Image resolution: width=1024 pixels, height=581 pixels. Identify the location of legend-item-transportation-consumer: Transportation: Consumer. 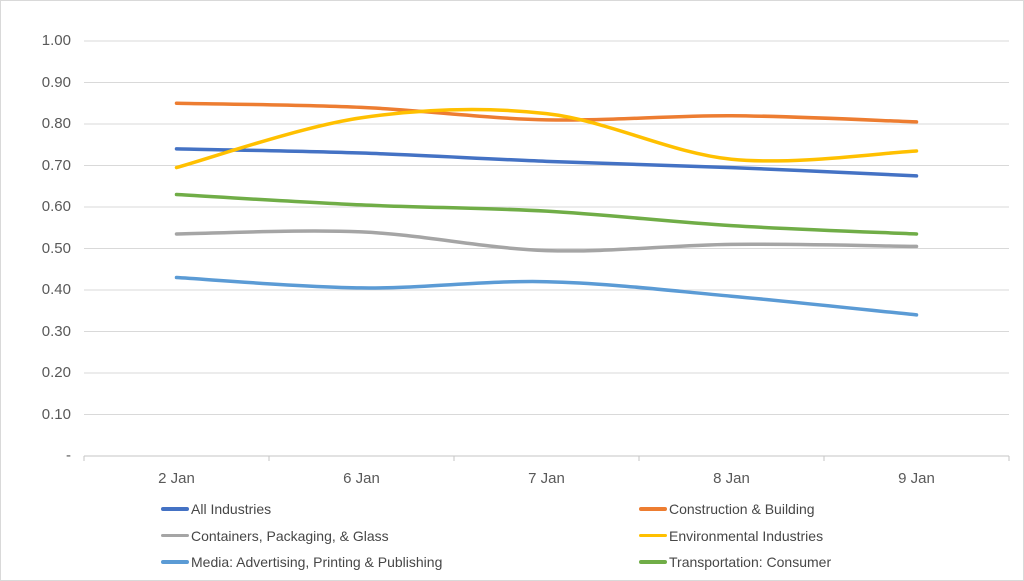
(735, 562).